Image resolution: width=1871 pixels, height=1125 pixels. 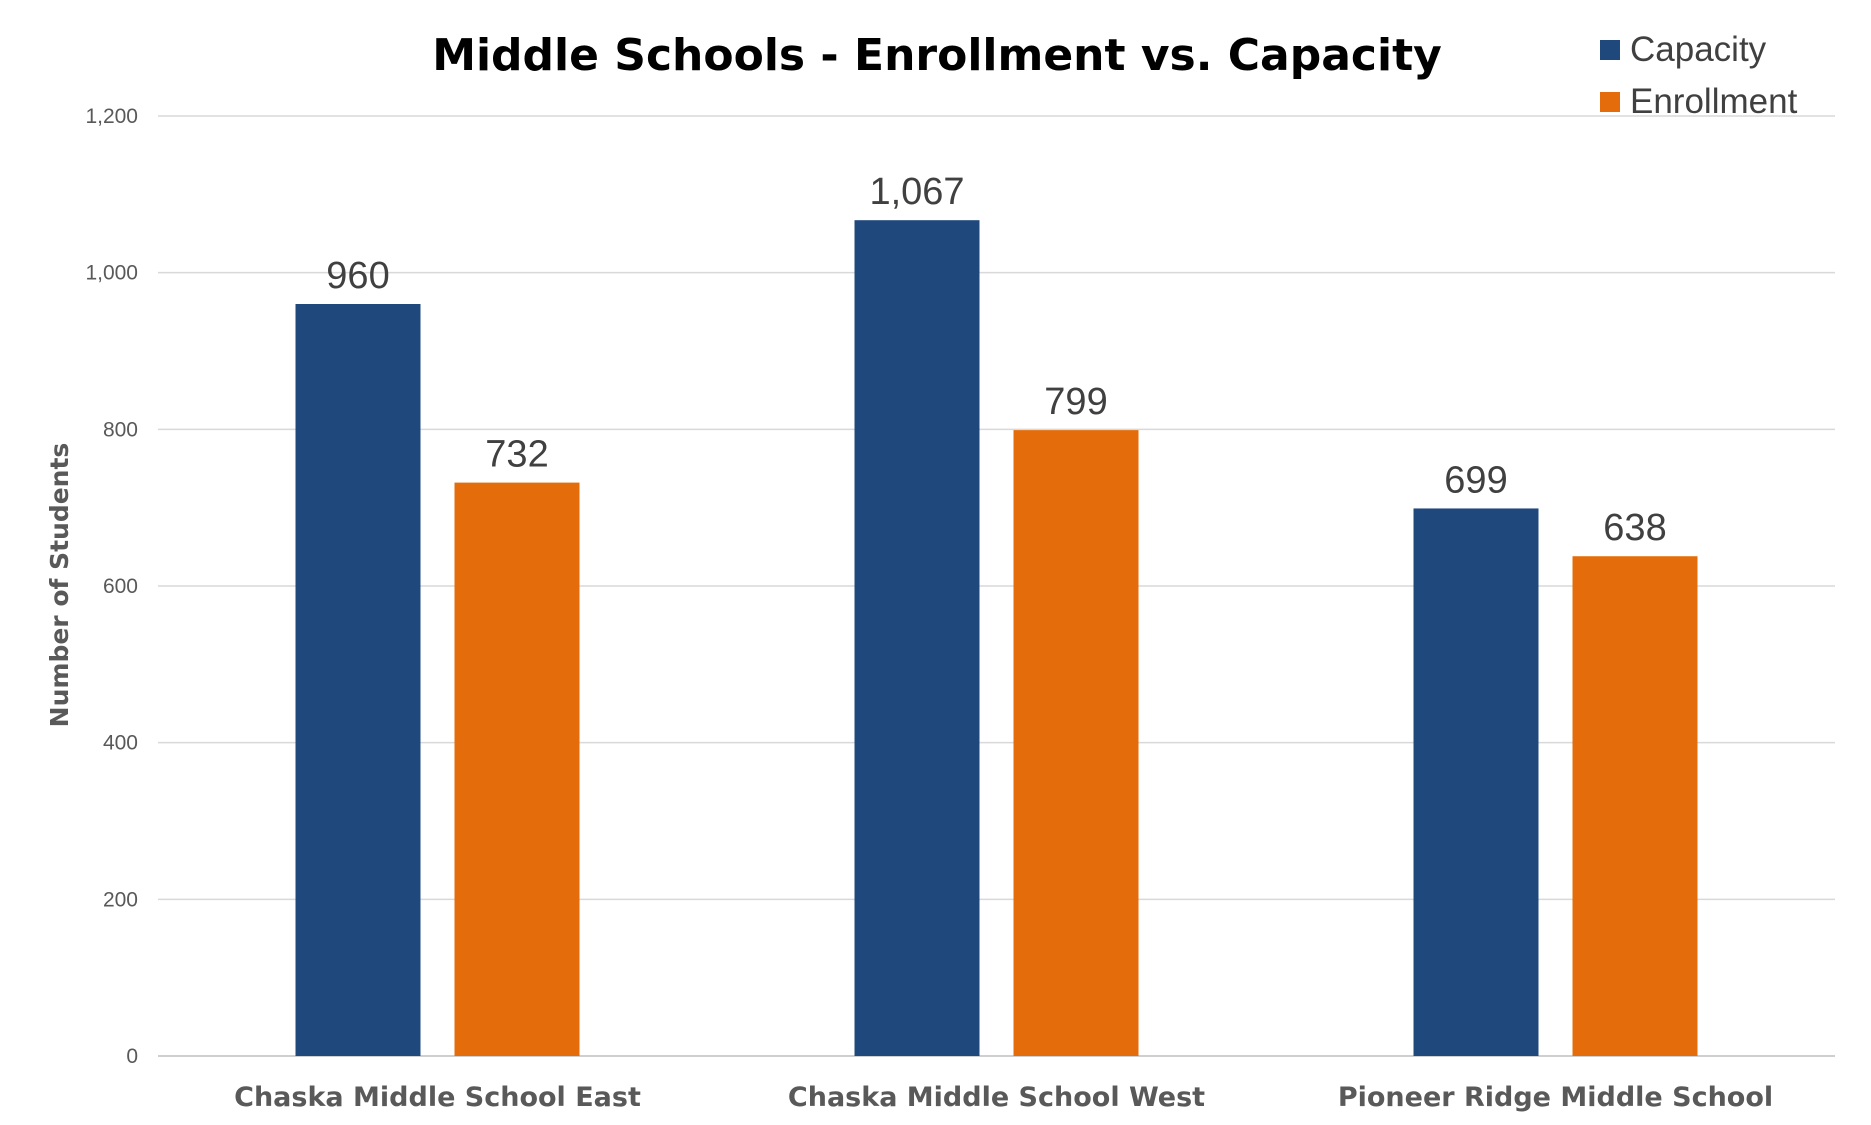 I want to click on x-category-label: Pioneer Ridge Middle School, so click(x=1555, y=1097).